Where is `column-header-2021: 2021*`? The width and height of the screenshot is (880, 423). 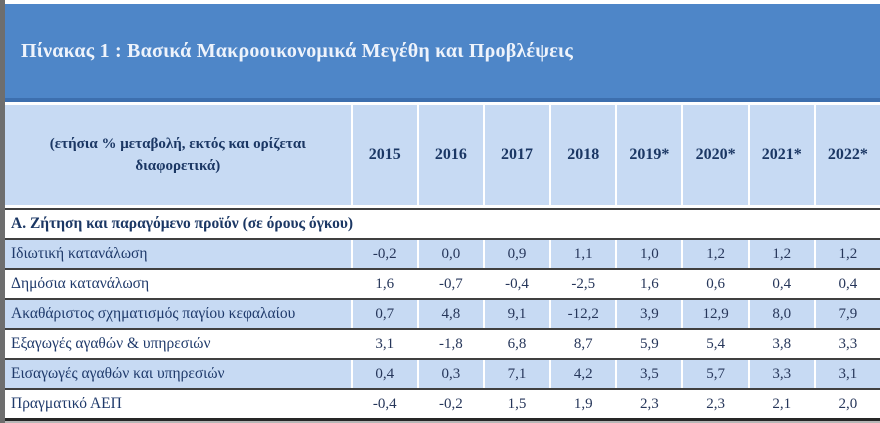
column-header-2021: 2021* is located at coordinates (780, 155).